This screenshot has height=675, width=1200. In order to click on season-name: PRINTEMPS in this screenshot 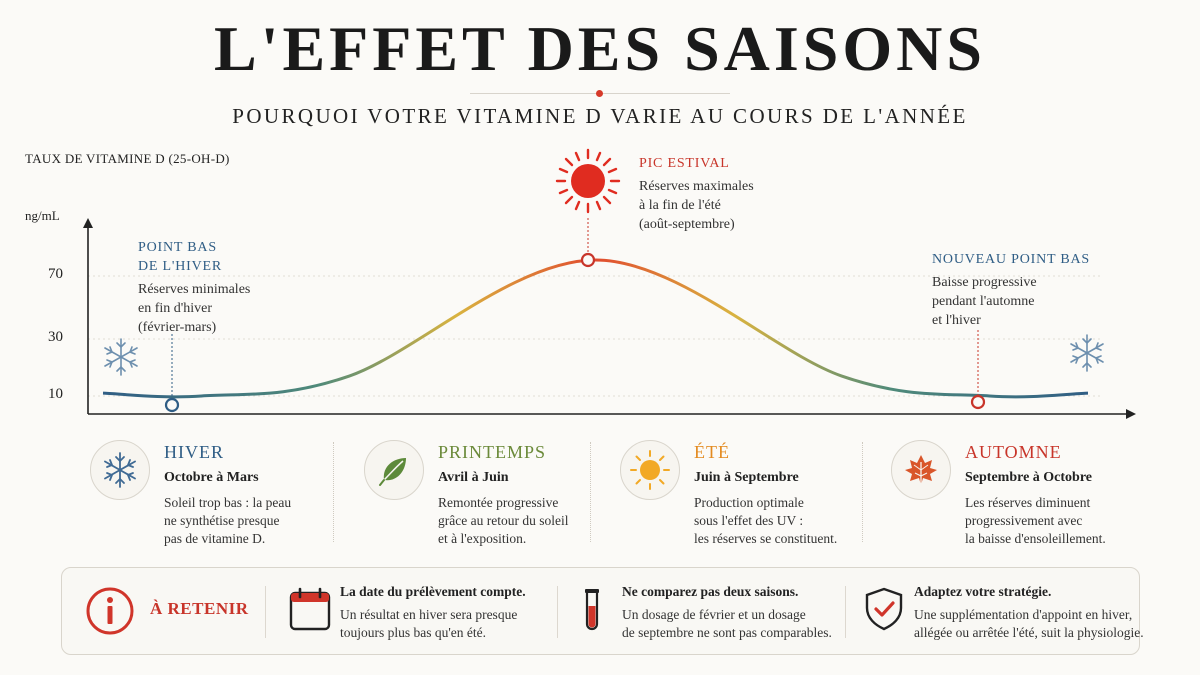, I will do `click(492, 452)`.